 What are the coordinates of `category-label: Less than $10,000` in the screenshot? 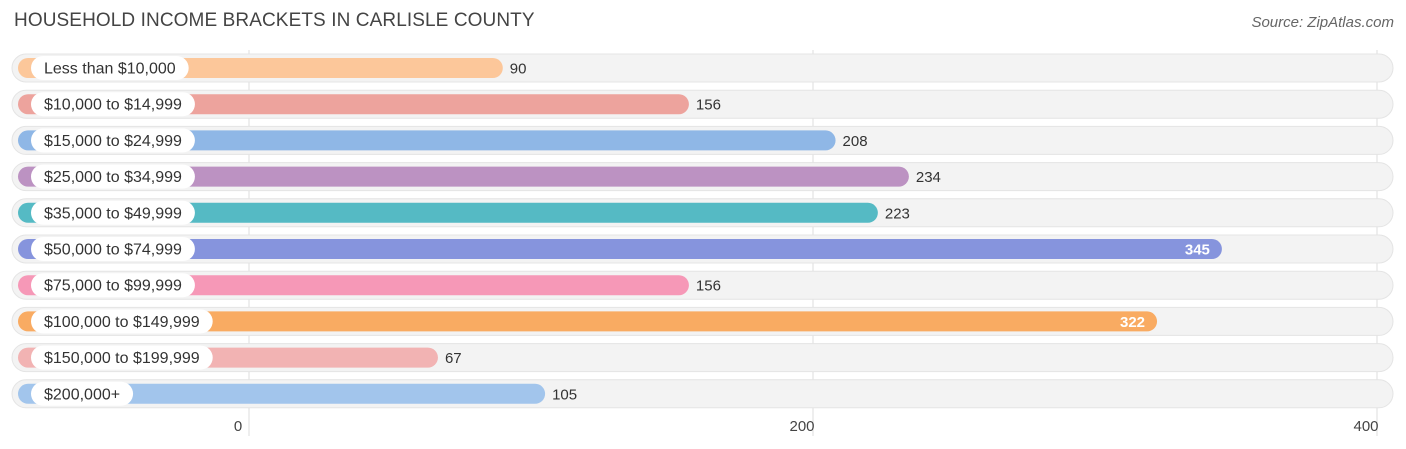 It's located at (110, 69).